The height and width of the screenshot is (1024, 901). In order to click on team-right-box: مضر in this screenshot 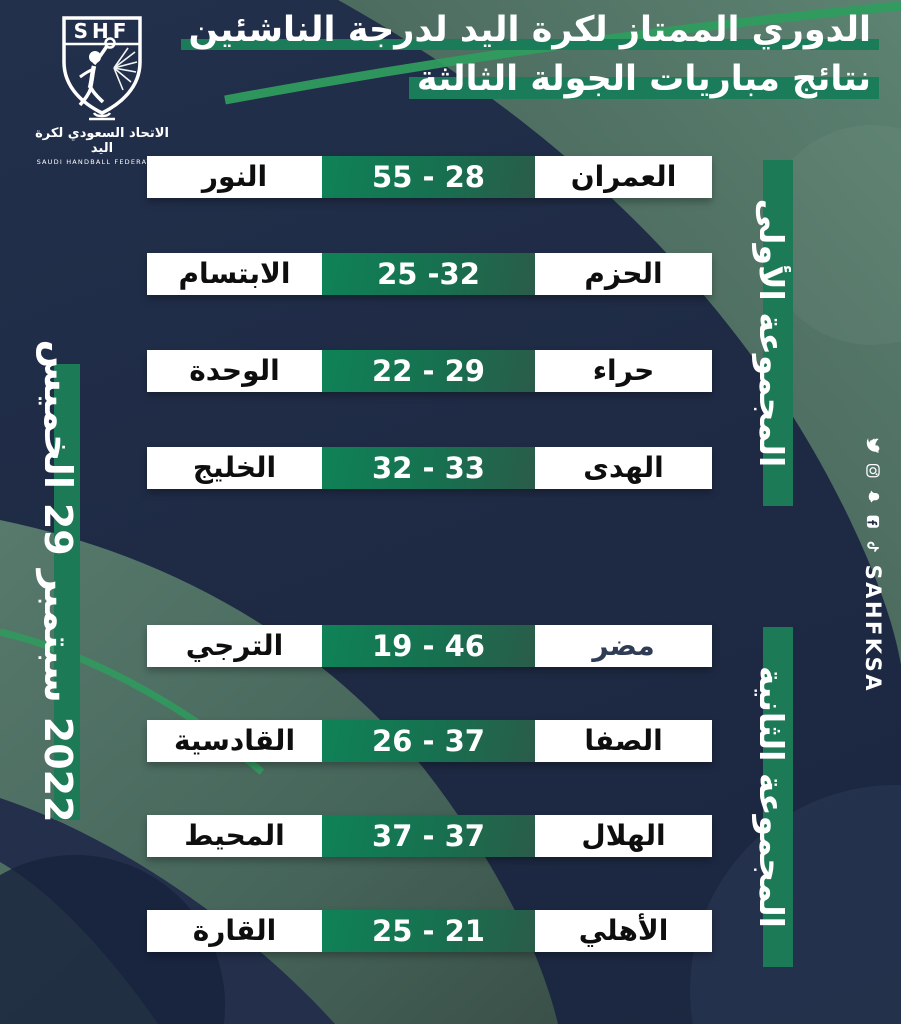, I will do `click(623, 646)`.